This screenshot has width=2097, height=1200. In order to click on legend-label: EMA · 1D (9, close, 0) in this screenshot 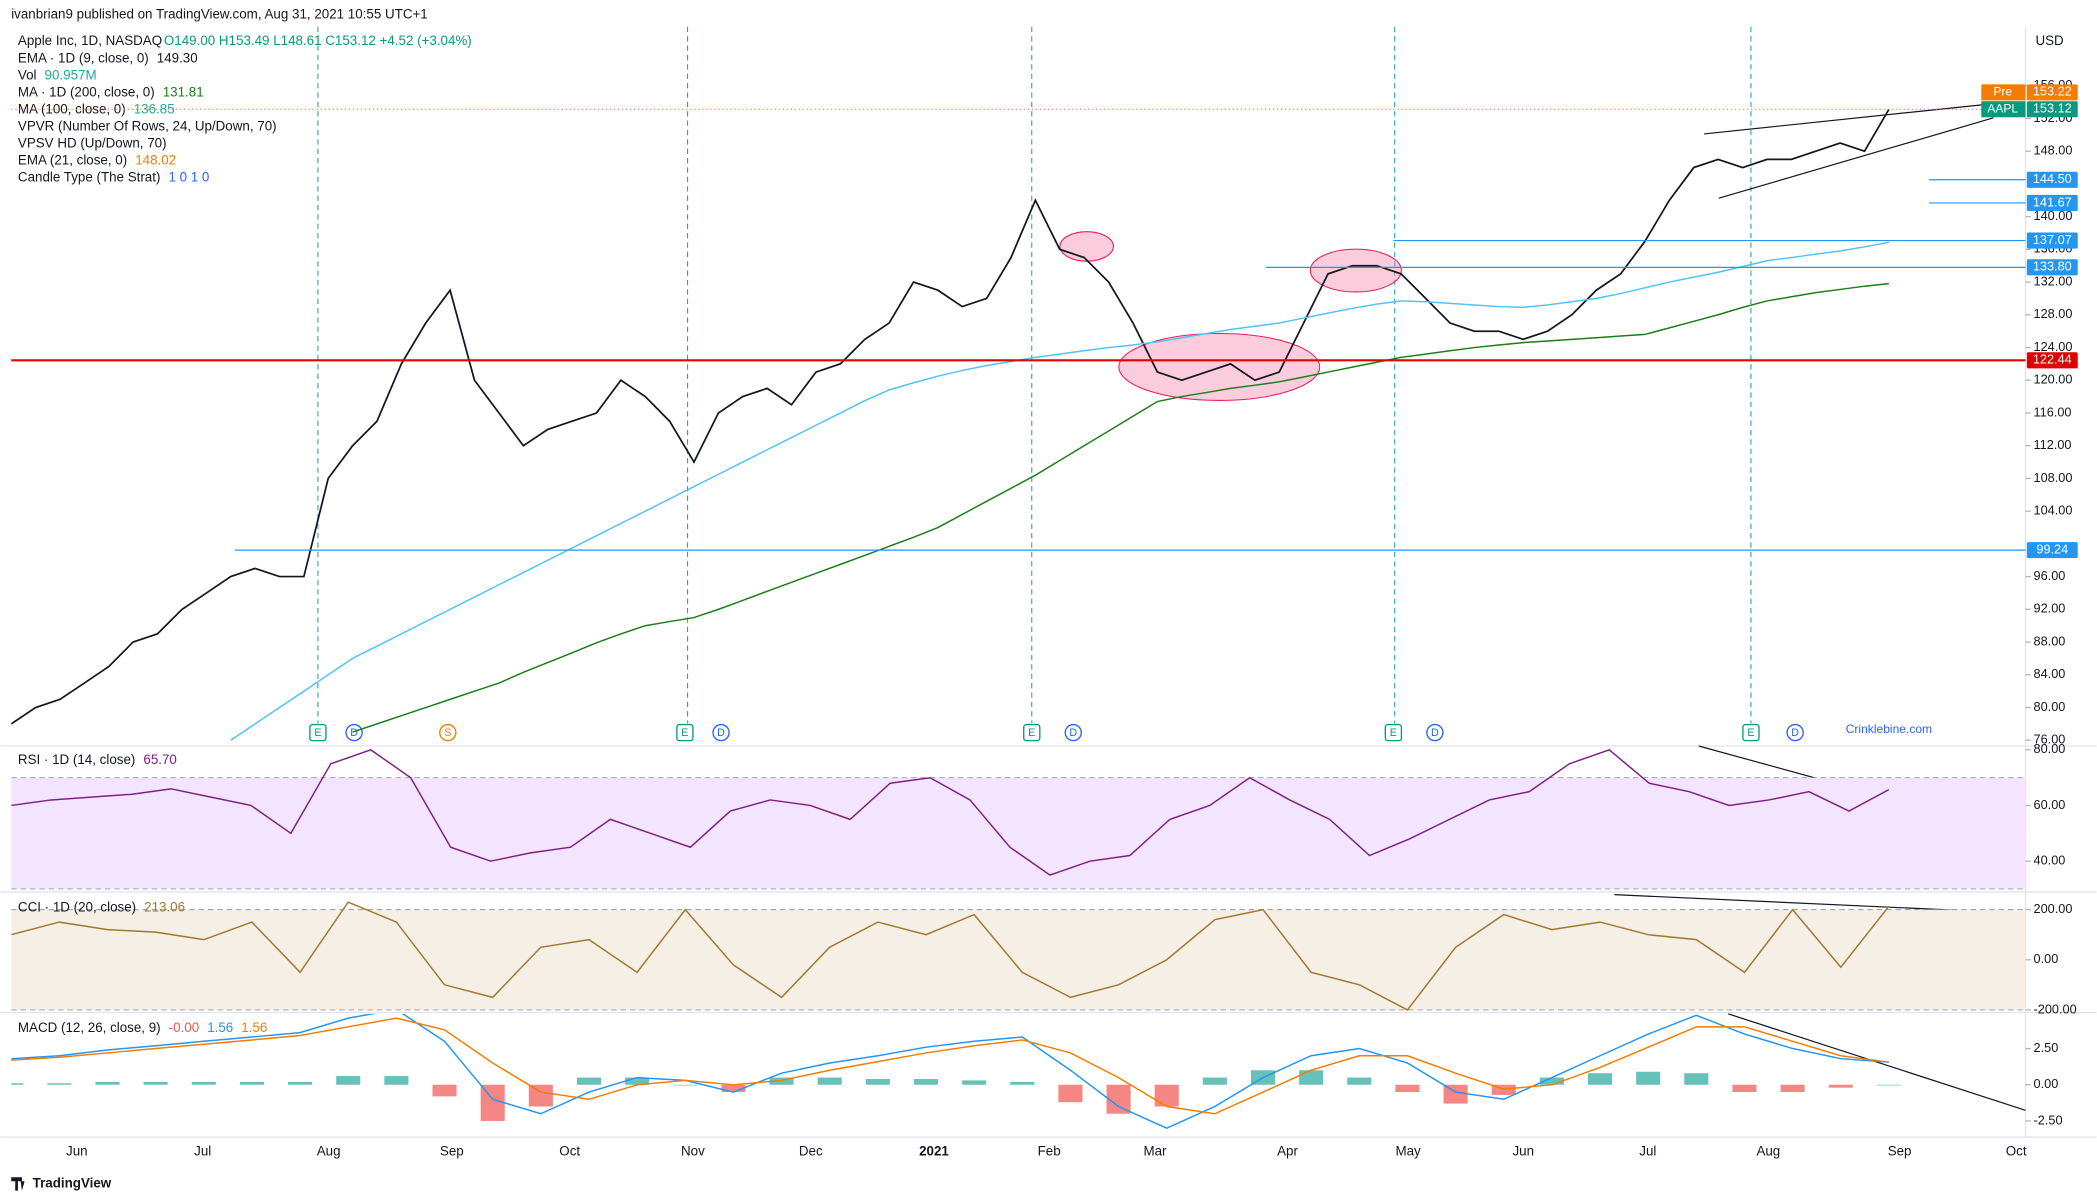, I will do `click(83, 57)`.